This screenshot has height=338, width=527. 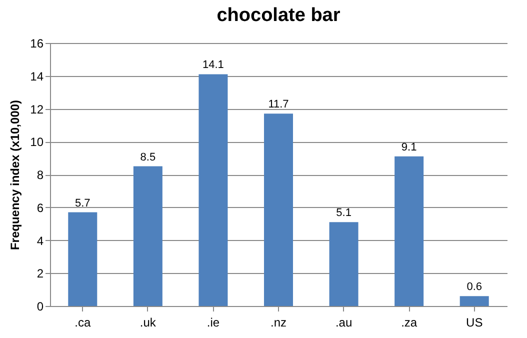 I want to click on data-label: 8.5, so click(x=148, y=157).